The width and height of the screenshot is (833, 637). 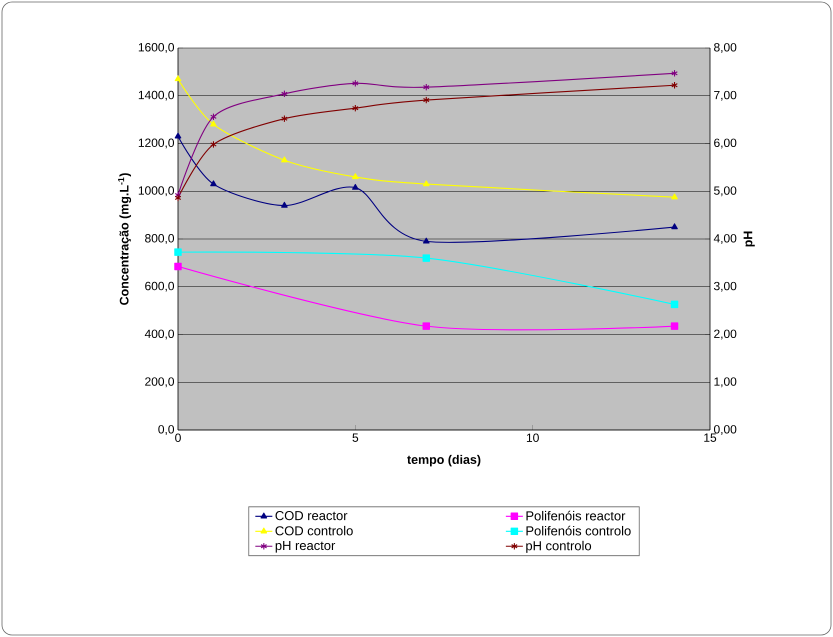 I want to click on legend-label: pH reactor, so click(x=306, y=547).